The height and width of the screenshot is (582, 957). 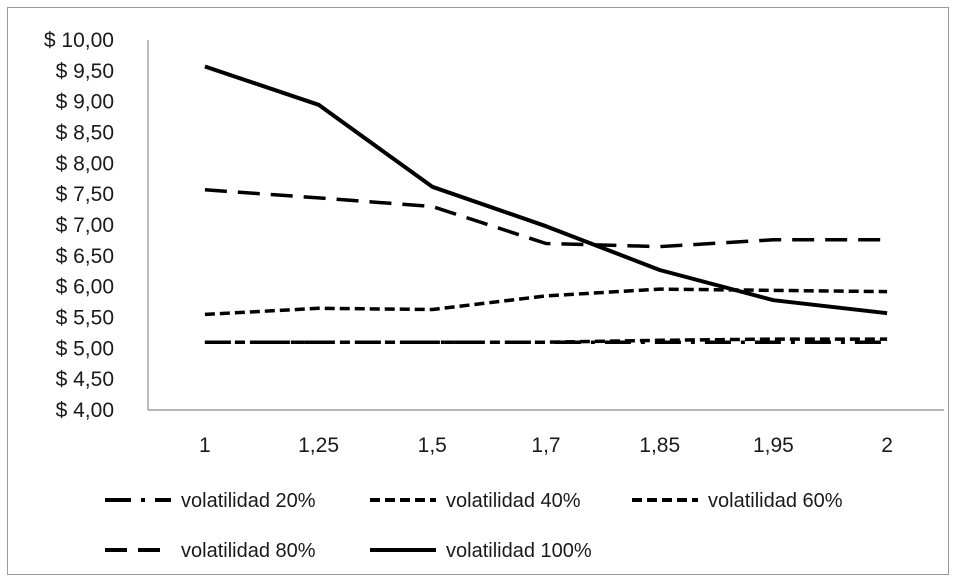 I want to click on y-tick-label: $ 5,00, so click(x=85, y=348).